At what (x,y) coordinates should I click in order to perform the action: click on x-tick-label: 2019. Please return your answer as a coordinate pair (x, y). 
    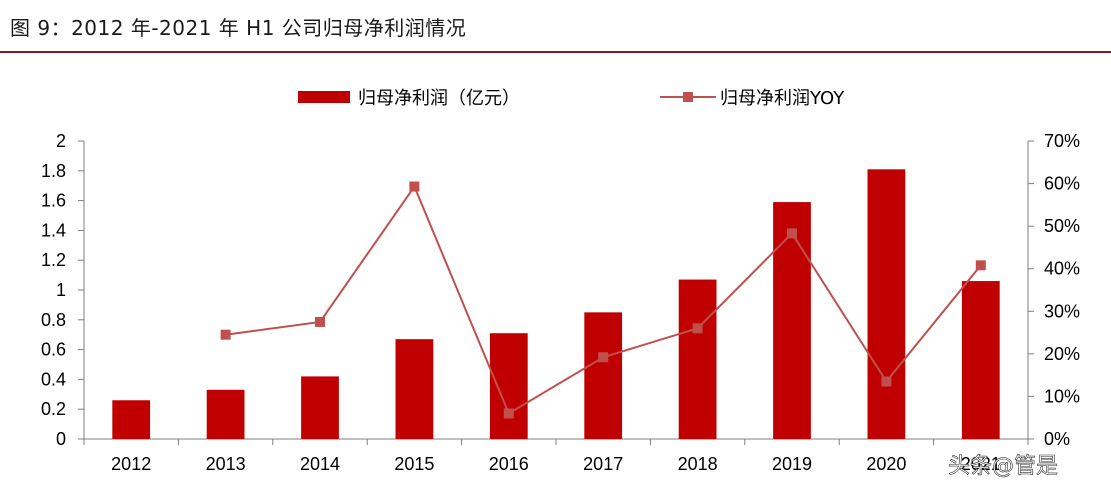
    Looking at the image, I should click on (792, 464).